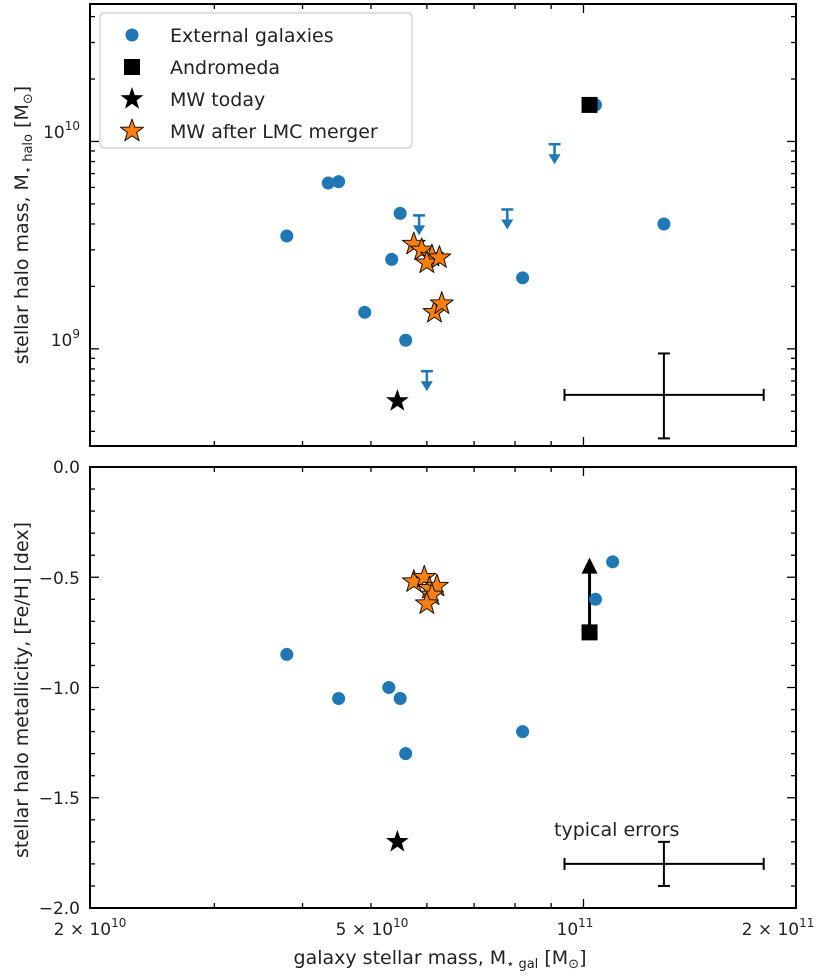  What do you see at coordinates (59, 909) in the screenshot?
I see `bottom-ytick-label-4: −2.0` at bounding box center [59, 909].